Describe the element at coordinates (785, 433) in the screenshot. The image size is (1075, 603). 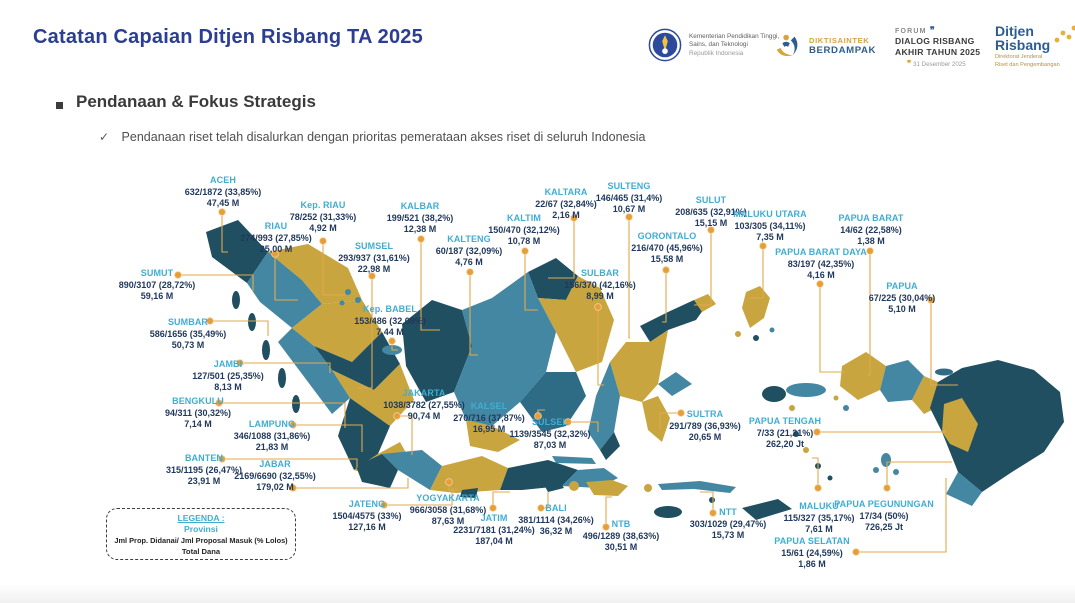
I see `province-callout-papua-tengah: PAPUA TENGAH 7/33 (21,21%) 262,20 Jt` at that location.